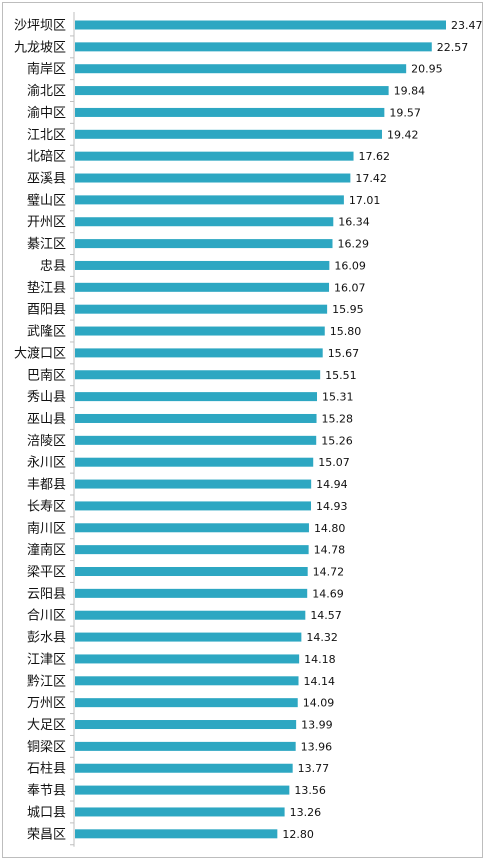 This screenshot has height=860, width=485. What do you see at coordinates (46, 222) in the screenshot?
I see `category-label: 开州区` at bounding box center [46, 222].